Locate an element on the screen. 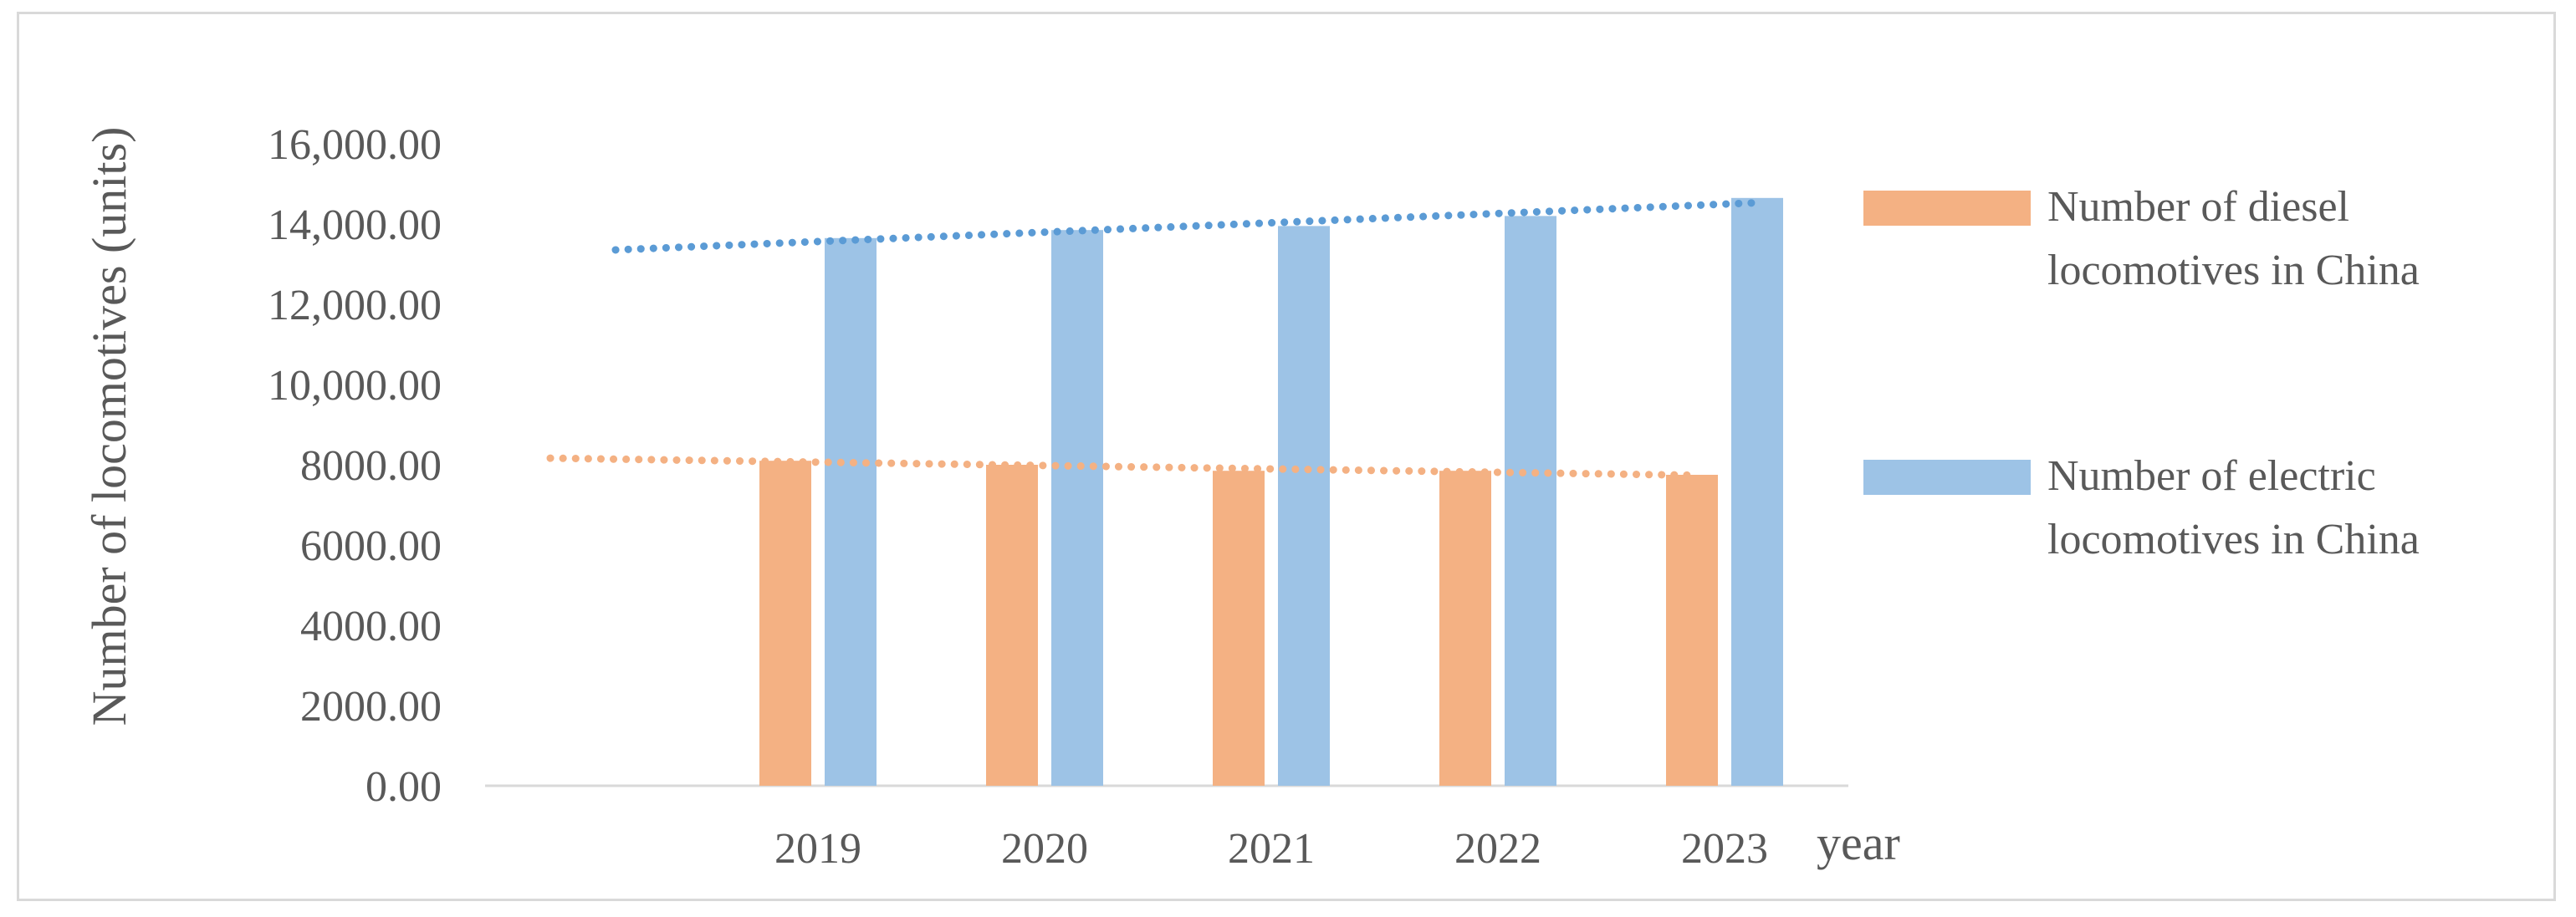 This screenshot has height=917, width=2576. y-tick-label: 2000.00 is located at coordinates (371, 707).